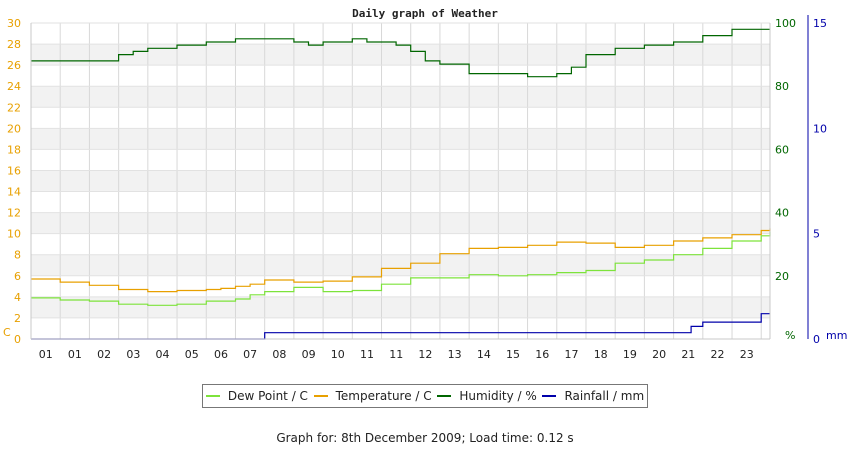  Describe the element at coordinates (309, 354) in the screenshot. I see `x-tick-label: 09` at that location.